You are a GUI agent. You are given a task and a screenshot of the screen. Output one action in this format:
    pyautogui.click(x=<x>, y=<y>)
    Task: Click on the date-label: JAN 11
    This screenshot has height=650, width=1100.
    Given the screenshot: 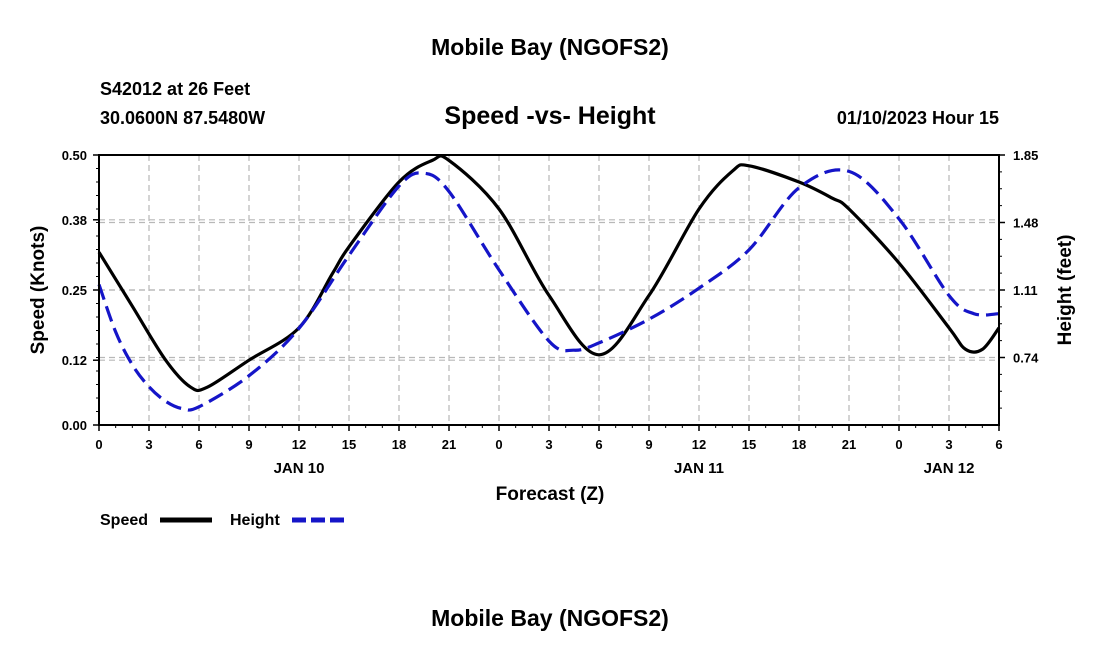 What is the action you would take?
    pyautogui.click(x=699, y=468)
    